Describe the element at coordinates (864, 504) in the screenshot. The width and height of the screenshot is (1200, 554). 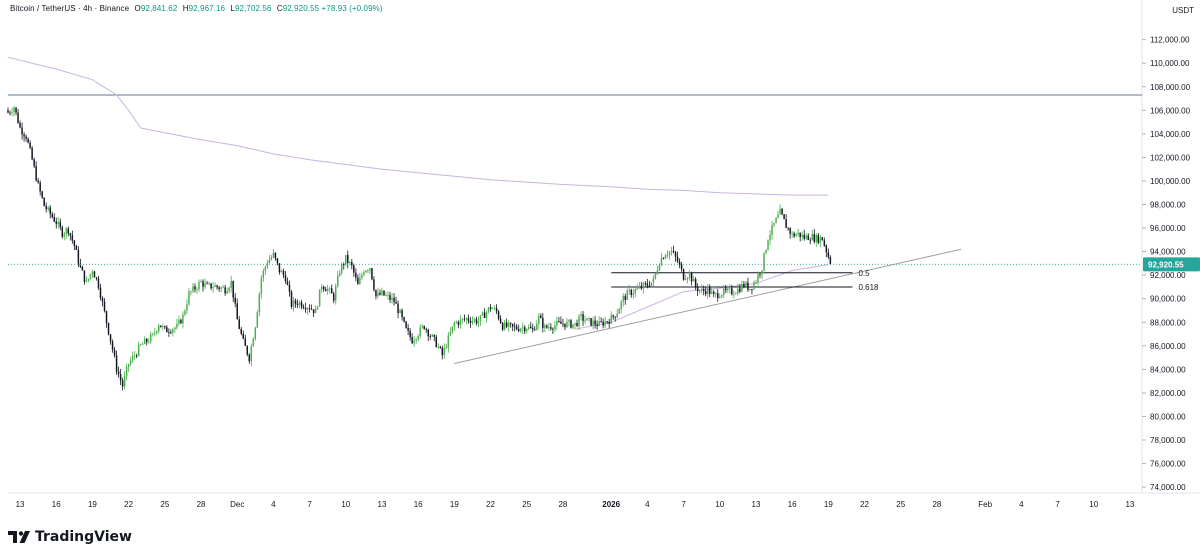
I see `x-tick-label: 22` at that location.